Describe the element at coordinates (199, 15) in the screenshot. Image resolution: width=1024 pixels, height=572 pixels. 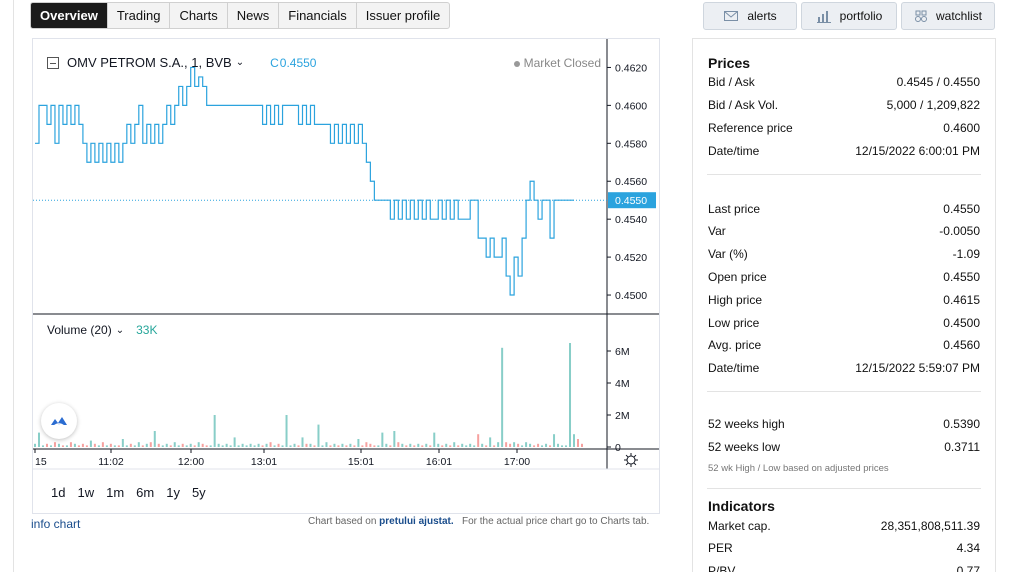
I see `tab-charts: Charts` at that location.